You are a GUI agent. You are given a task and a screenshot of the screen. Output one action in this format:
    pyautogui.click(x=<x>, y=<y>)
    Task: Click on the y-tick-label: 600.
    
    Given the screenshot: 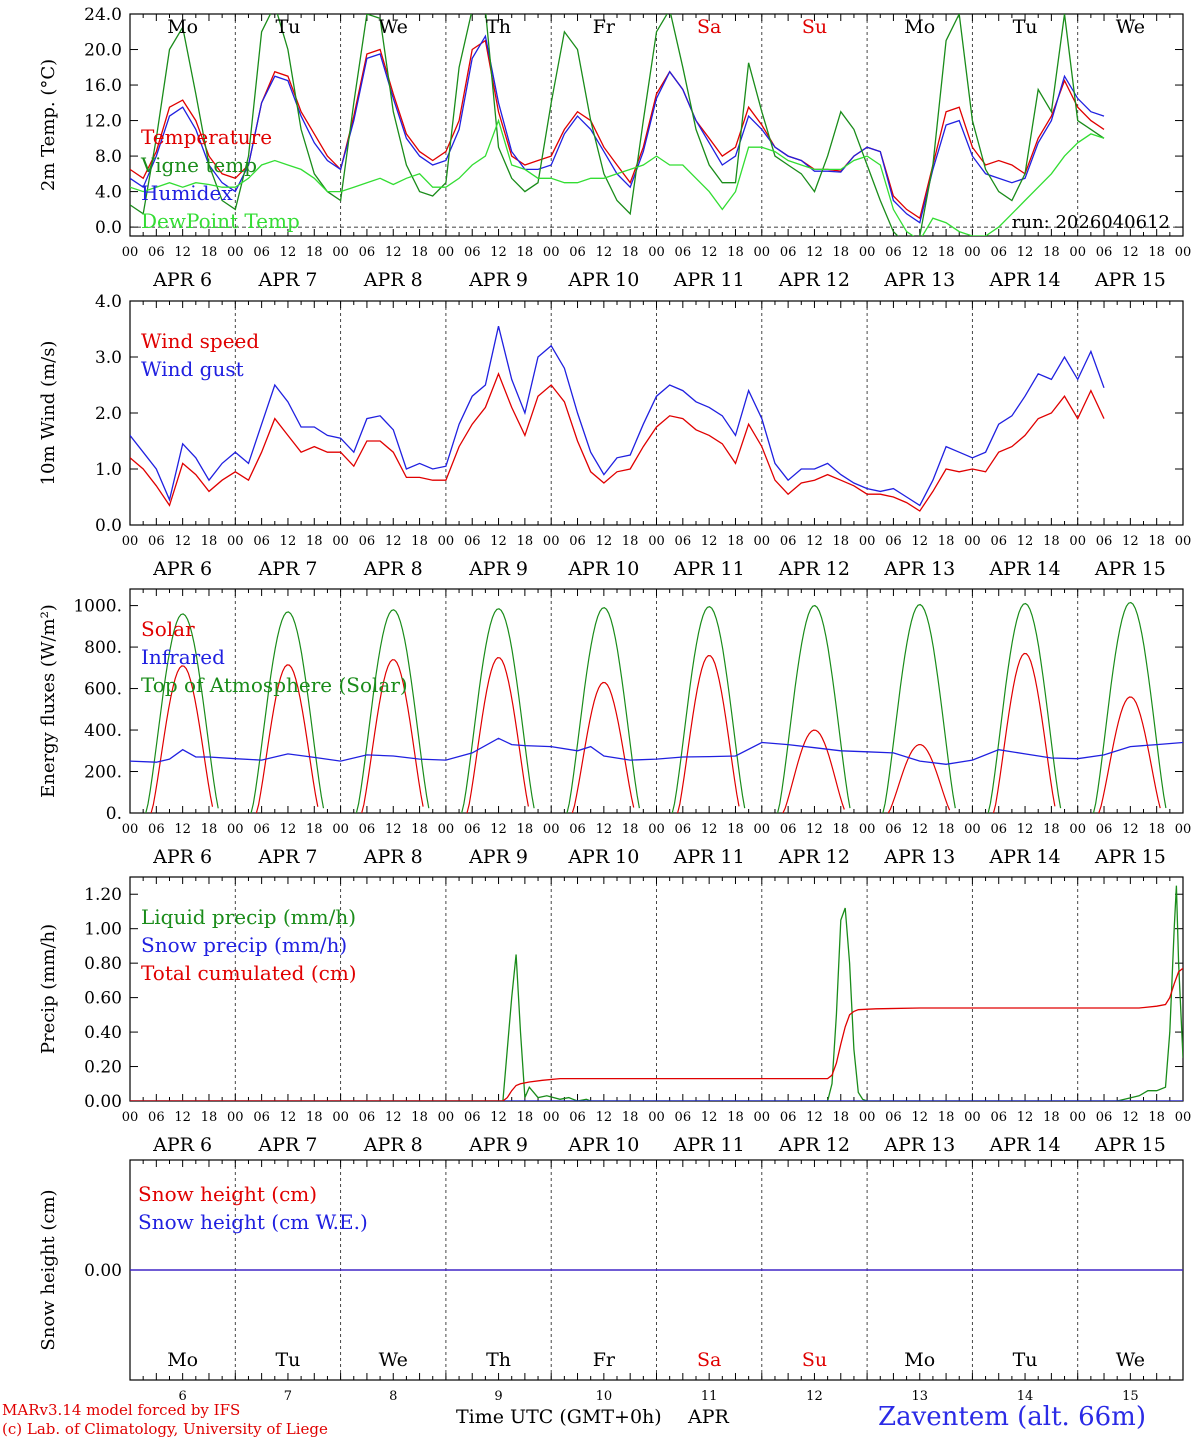 What is the action you would take?
    pyautogui.click(x=103, y=690)
    